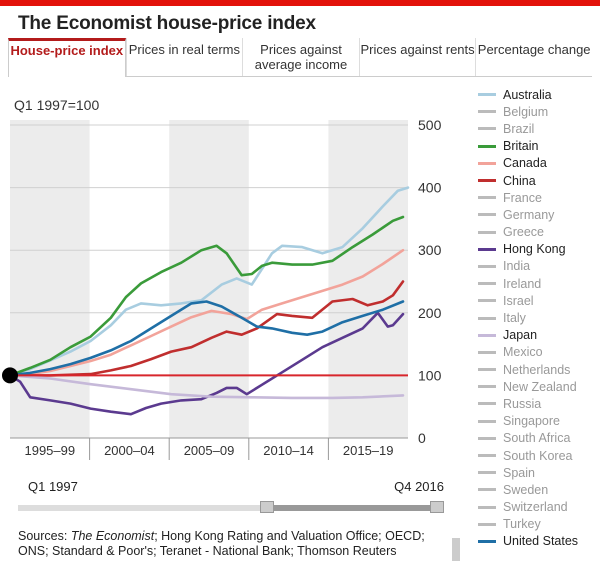 This screenshot has height=561, width=600. I want to click on date-range-slider: Q1 1997 Q4 2016, so click(230, 499).